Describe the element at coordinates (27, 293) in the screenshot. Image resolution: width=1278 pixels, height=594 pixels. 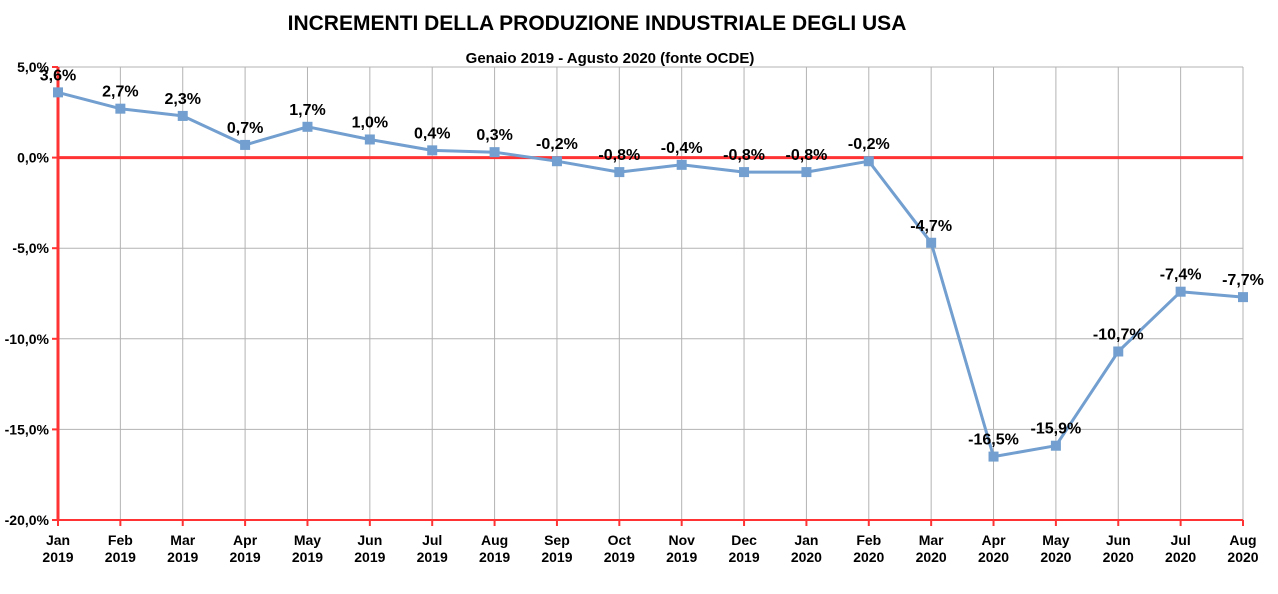
I see `y-axis-labels: 5,0% 0,0% -5,0% -10,0% -15,0% -20,0%` at that location.